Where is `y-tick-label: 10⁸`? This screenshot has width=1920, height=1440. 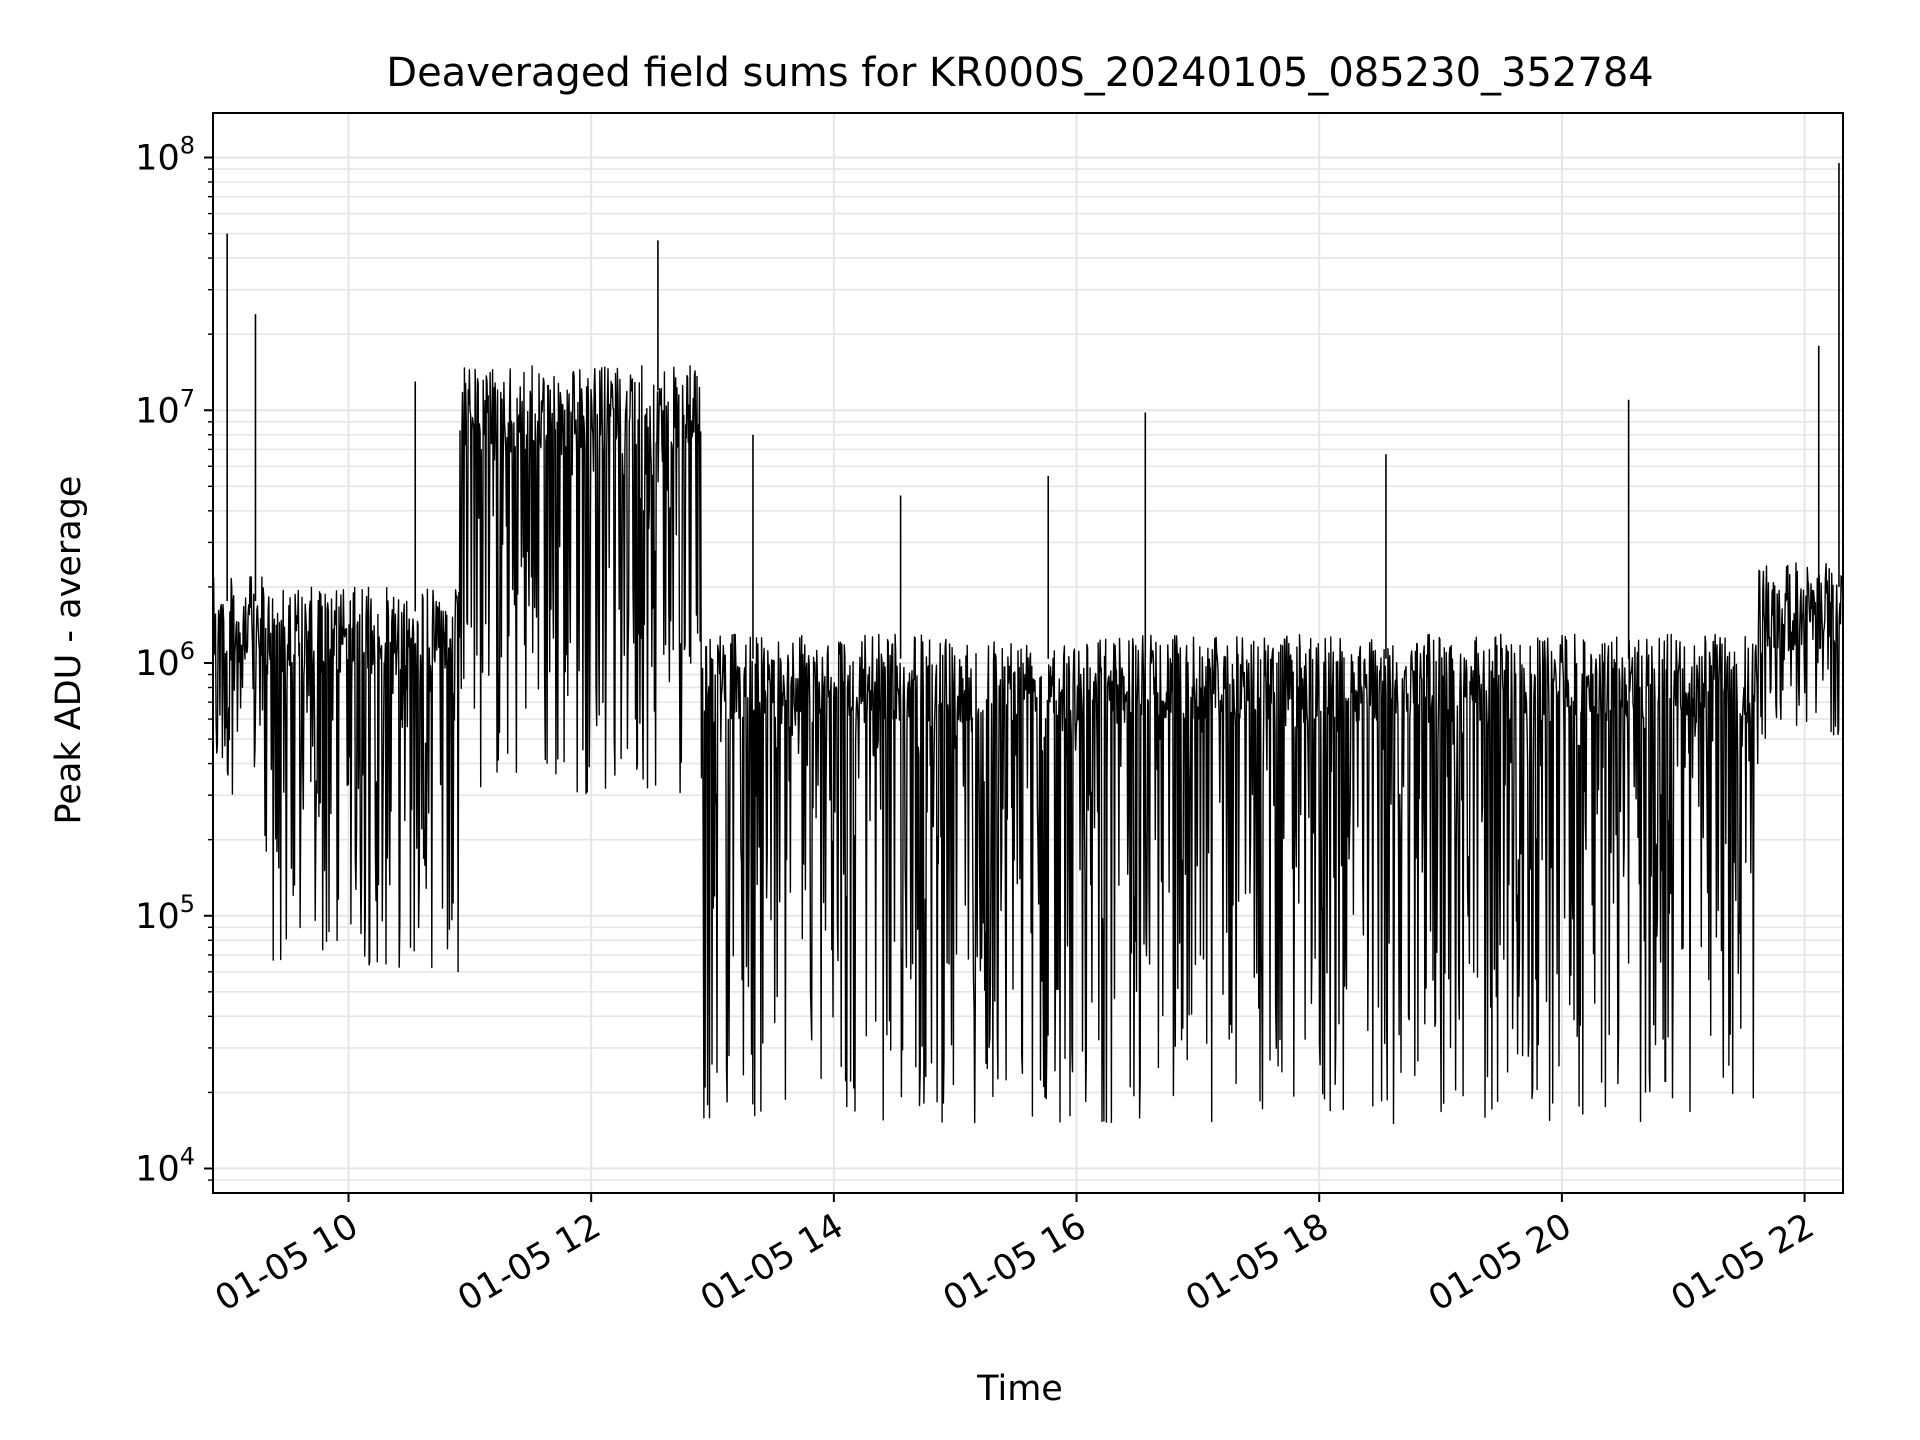 y-tick-label: 10⁸ is located at coordinates (165, 155).